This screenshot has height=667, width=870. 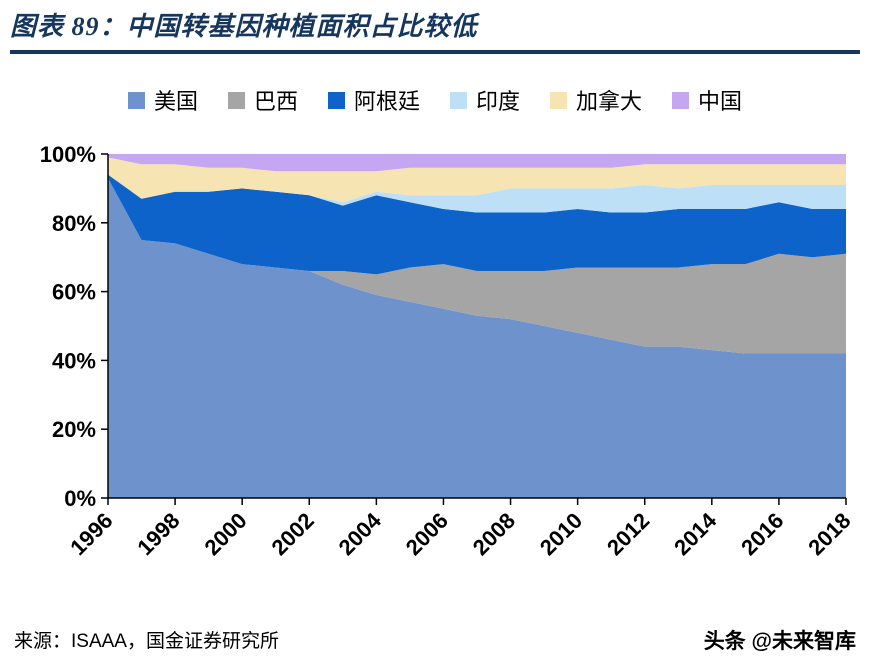 What do you see at coordinates (779, 641) in the screenshot?
I see `watermark-credit: 头条 @未来智库` at bounding box center [779, 641].